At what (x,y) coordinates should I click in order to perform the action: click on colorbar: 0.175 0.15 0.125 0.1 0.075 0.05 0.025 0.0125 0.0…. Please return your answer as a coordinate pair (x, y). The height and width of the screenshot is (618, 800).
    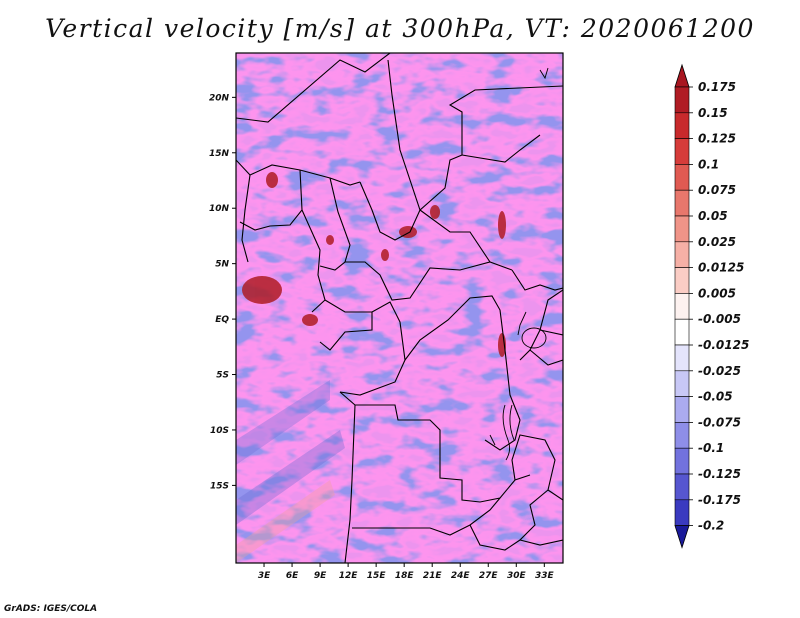
    Looking at the image, I should click on (711, 306).